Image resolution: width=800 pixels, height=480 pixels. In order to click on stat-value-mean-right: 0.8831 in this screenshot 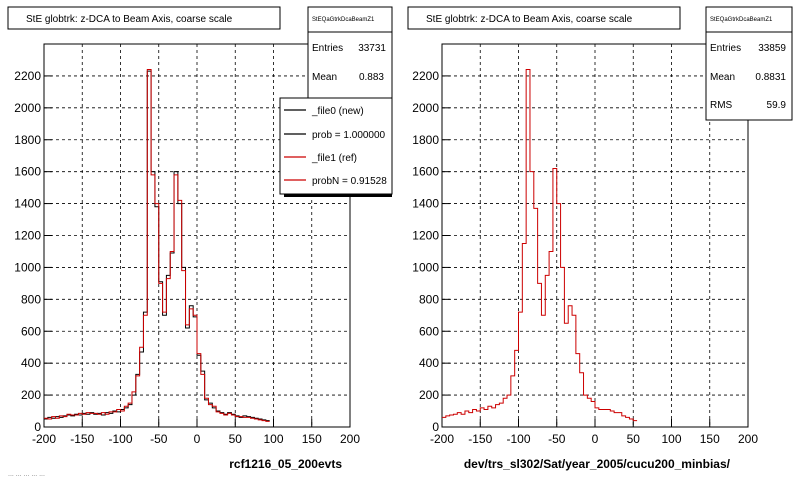, I will do `click(770, 77)`.